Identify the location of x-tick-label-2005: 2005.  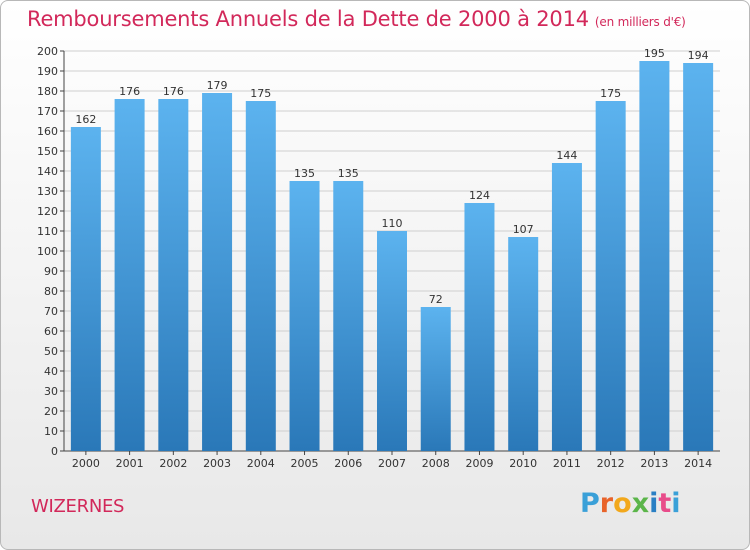
(305, 463).